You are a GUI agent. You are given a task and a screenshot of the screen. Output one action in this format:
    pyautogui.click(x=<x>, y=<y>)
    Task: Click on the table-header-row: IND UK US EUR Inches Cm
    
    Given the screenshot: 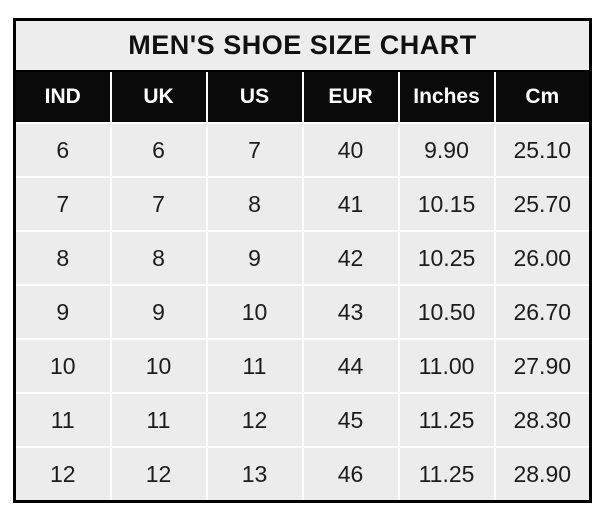 What is the action you would take?
    pyautogui.click(x=302, y=97)
    